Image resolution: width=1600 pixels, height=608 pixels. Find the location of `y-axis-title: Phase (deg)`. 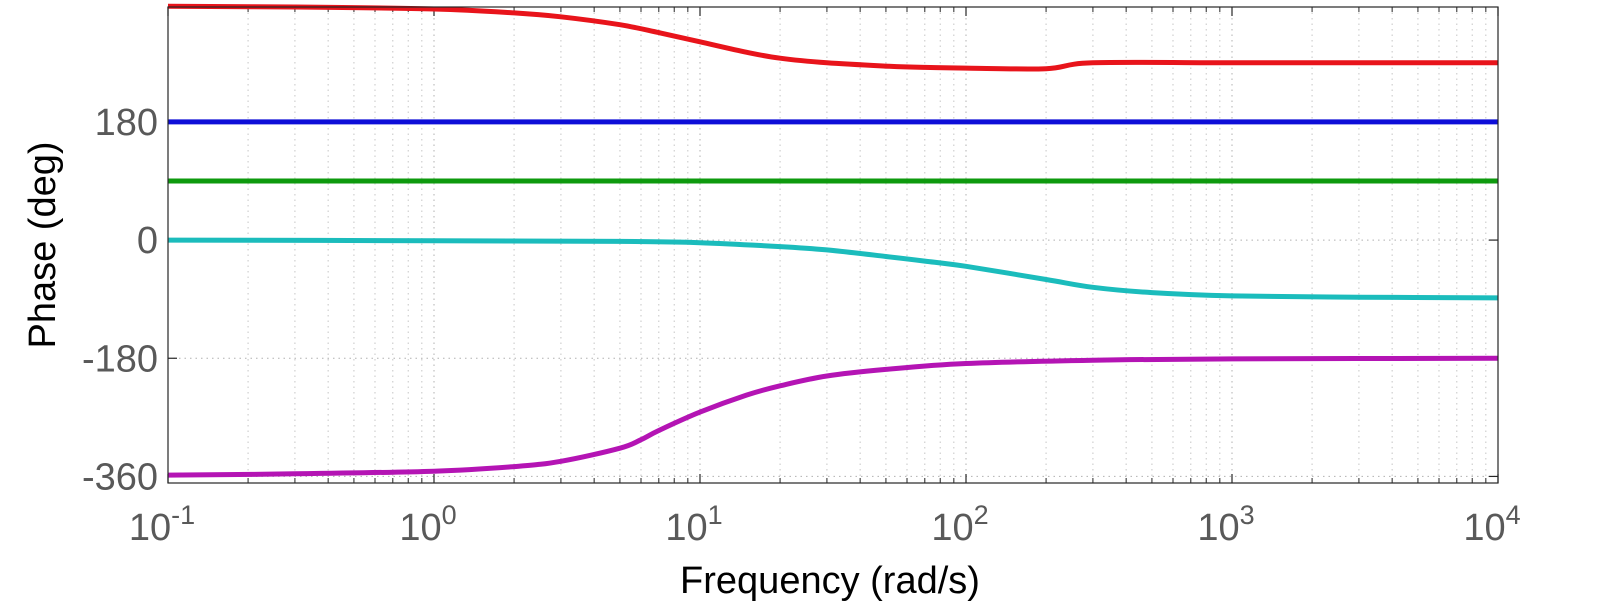

y-axis-title: Phase (deg) is located at coordinates (43, 244).